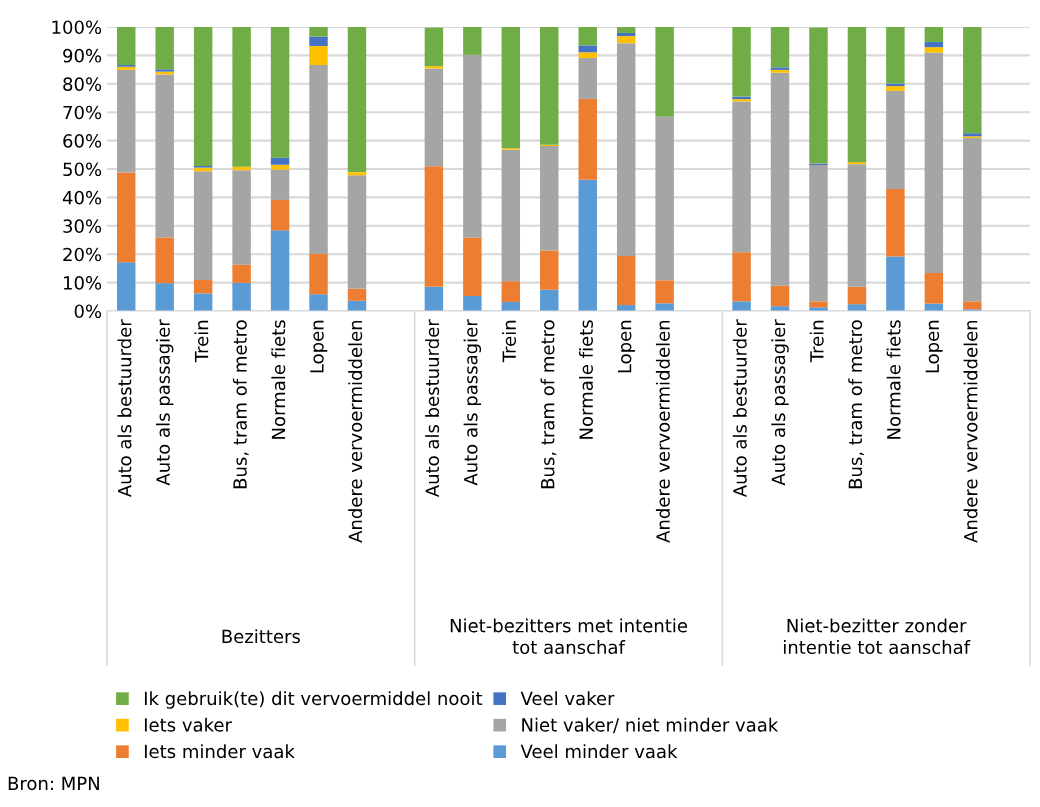 The width and height of the screenshot is (1040, 807). What do you see at coordinates (82, 141) in the screenshot?
I see `y-tick-label: 60%` at bounding box center [82, 141].